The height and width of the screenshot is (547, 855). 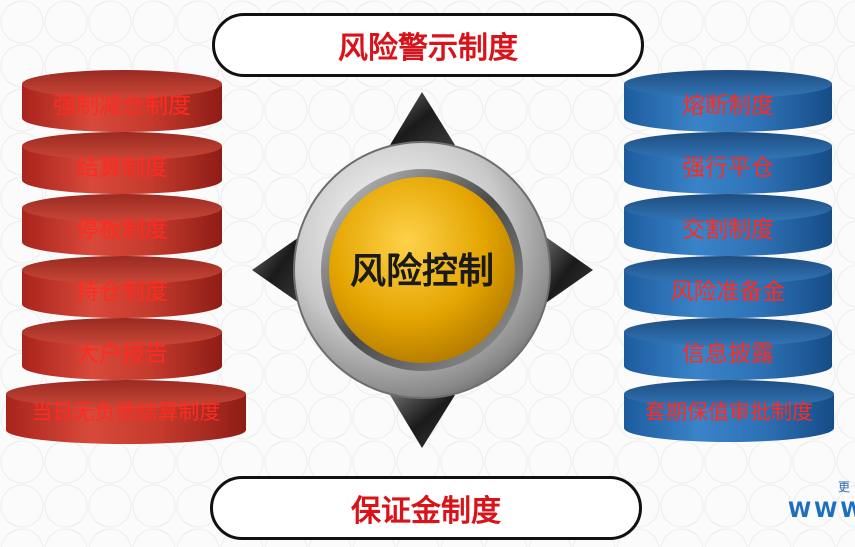 What do you see at coordinates (122, 106) in the screenshot?
I see `left-disk-label: 强制减仓制度` at bounding box center [122, 106].